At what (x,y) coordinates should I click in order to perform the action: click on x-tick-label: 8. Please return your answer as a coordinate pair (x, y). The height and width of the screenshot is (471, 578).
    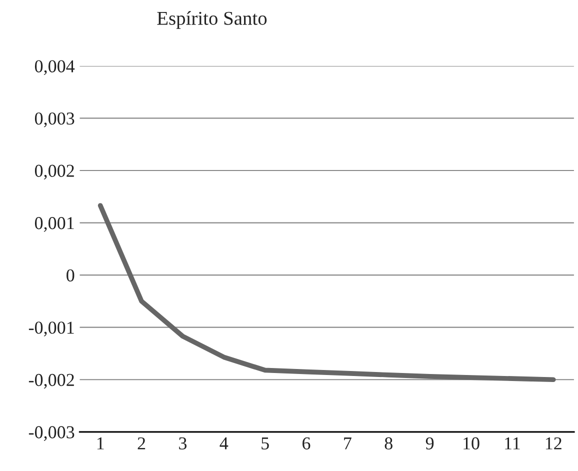
    Looking at the image, I should click on (388, 443).